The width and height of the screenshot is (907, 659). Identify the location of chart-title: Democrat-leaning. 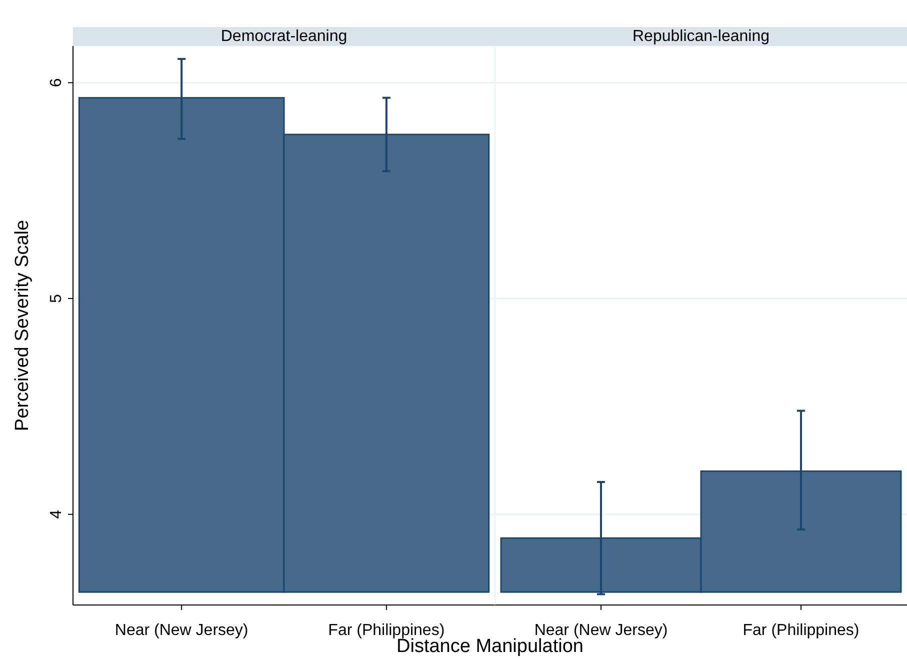
(284, 36).